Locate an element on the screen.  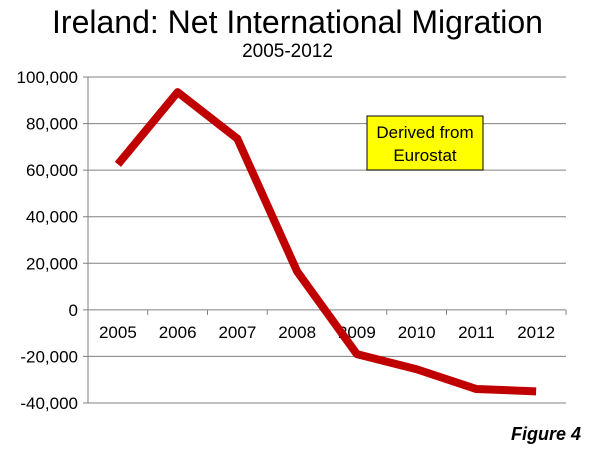
x-tick-label: 2008 is located at coordinates (297, 332).